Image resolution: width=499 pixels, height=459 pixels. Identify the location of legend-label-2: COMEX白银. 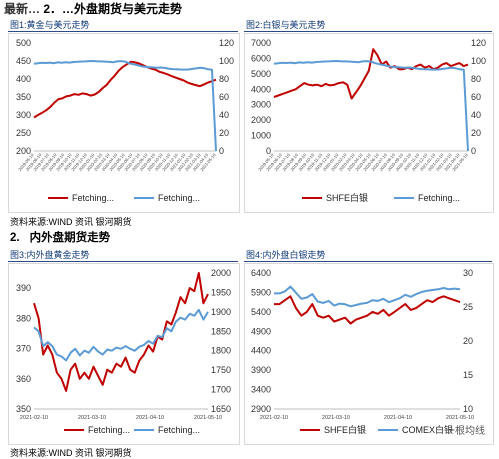
(427, 429).